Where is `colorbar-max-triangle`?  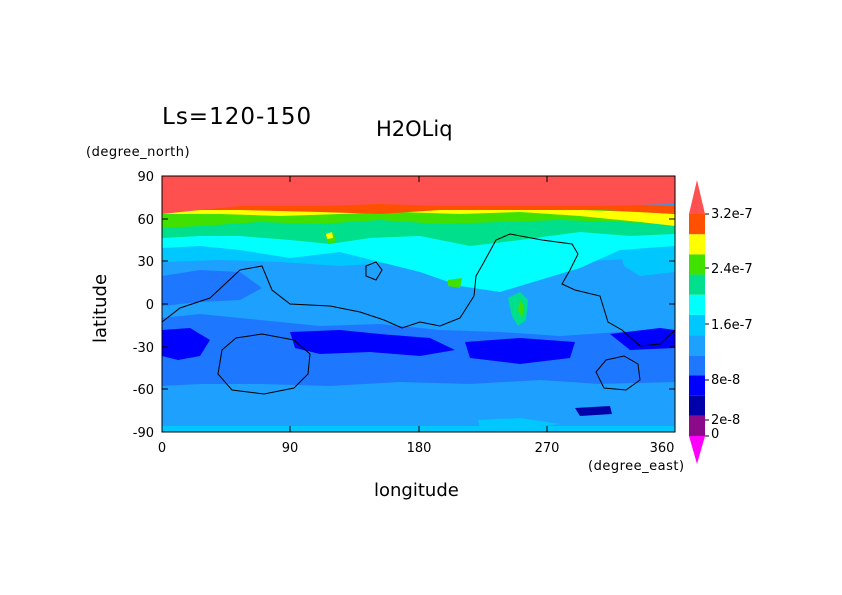
colorbar-max-triangle is located at coordinates (697, 197).